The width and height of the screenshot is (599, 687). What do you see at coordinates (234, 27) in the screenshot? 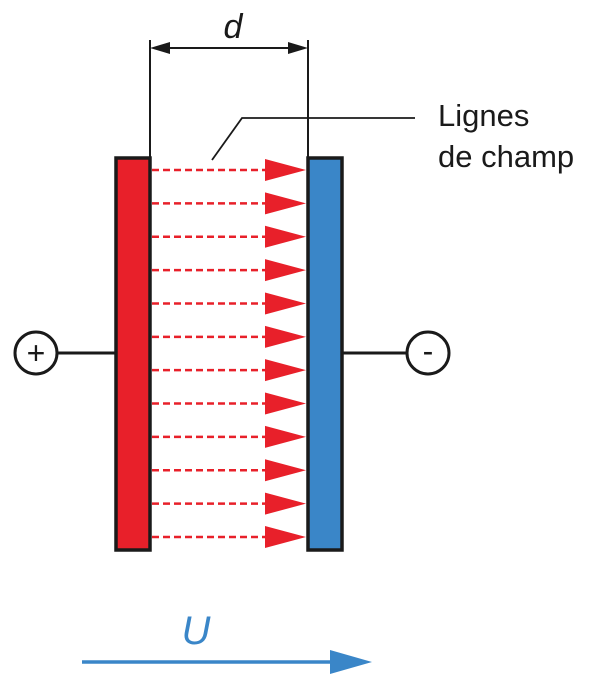
I see `distance-label: d` at bounding box center [234, 27].